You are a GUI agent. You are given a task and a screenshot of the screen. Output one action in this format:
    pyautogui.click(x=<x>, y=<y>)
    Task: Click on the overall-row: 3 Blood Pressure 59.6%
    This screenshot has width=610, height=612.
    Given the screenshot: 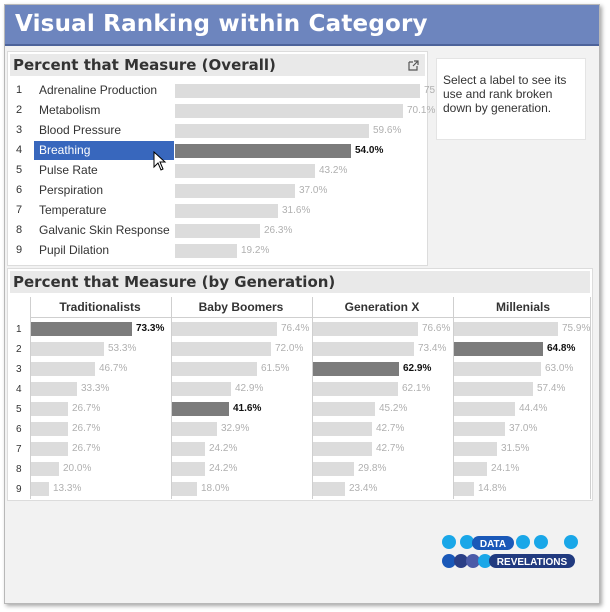 What is the action you would take?
    pyautogui.click(x=217, y=131)
    